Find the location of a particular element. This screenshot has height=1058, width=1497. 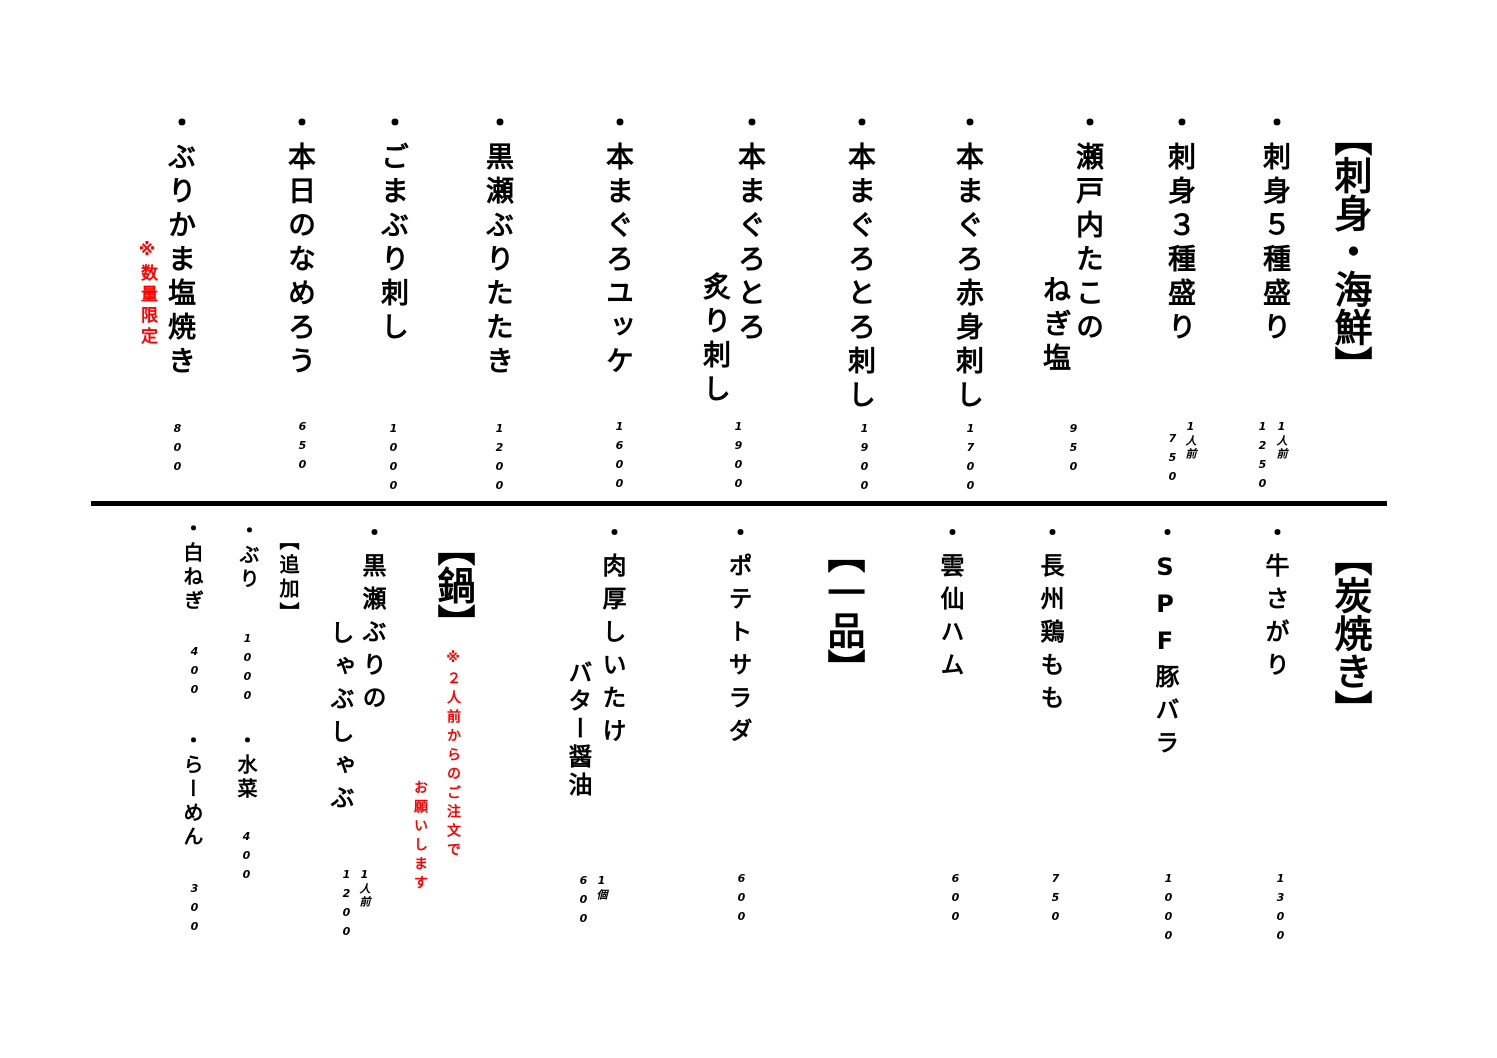

menu-item-price: 300 is located at coordinates (194, 910).